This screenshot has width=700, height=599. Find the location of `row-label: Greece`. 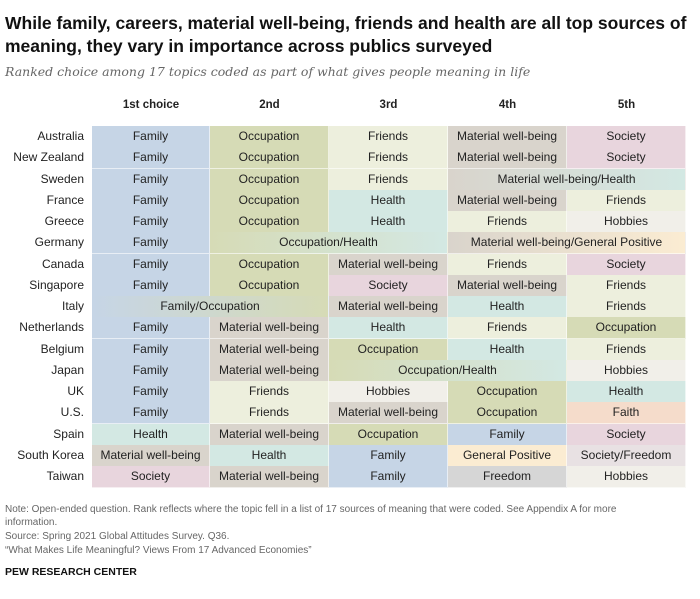

row-label: Greece is located at coordinates (64, 221).